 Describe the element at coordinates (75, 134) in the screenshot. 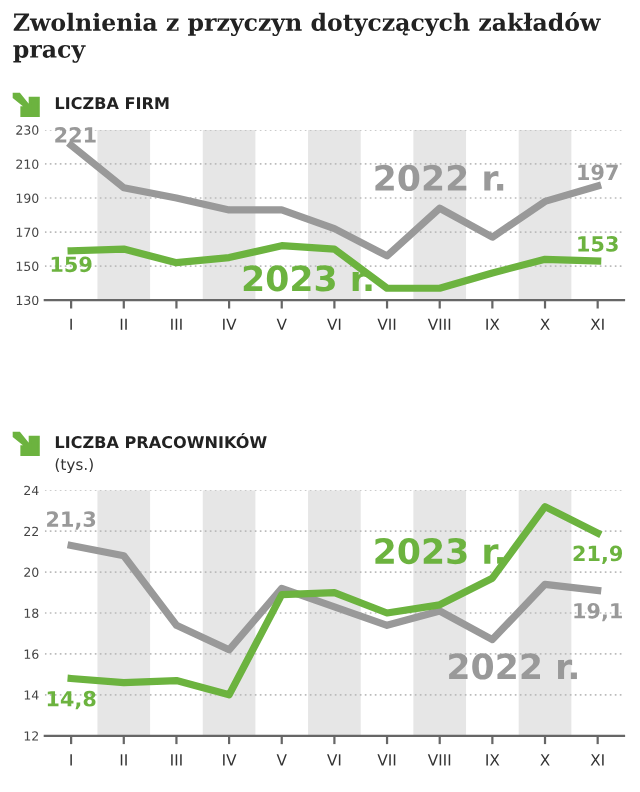

I see `data-label: 221` at that location.